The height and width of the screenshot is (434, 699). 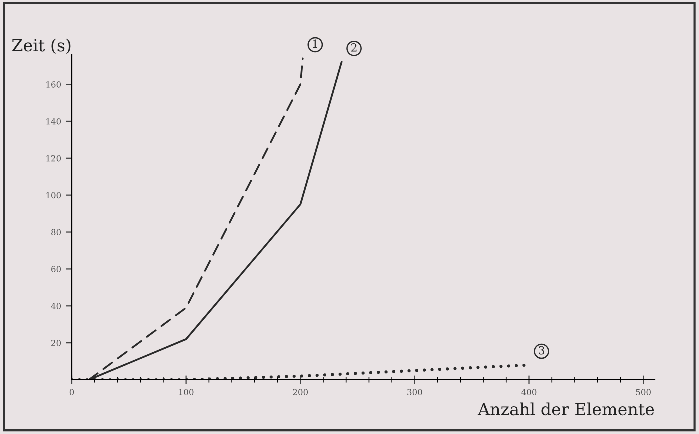 I want to click on x-axis-title: Anzahl der Elemente, so click(x=566, y=409).